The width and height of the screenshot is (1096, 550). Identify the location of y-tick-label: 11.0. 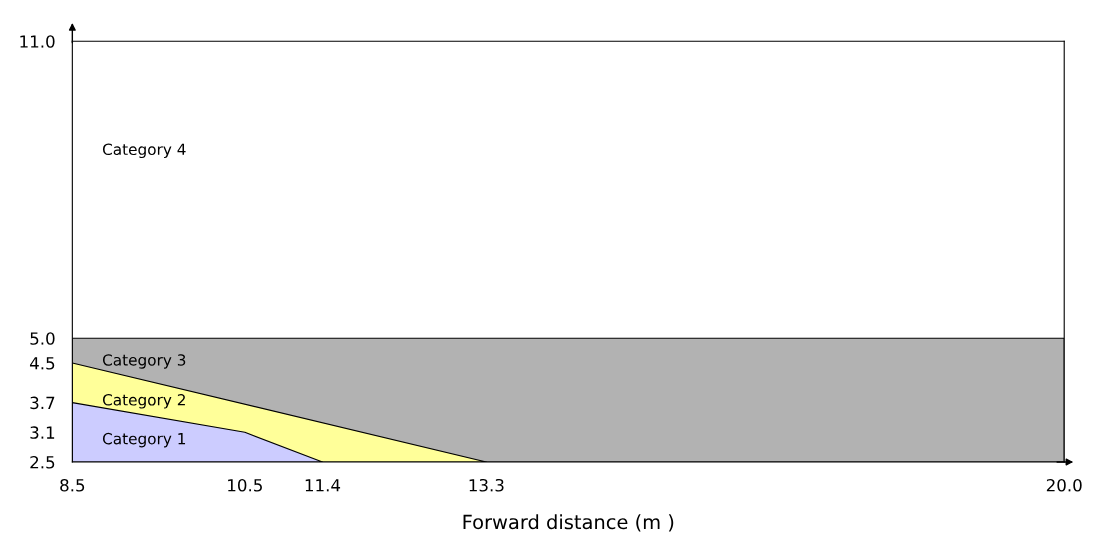
(37, 41).